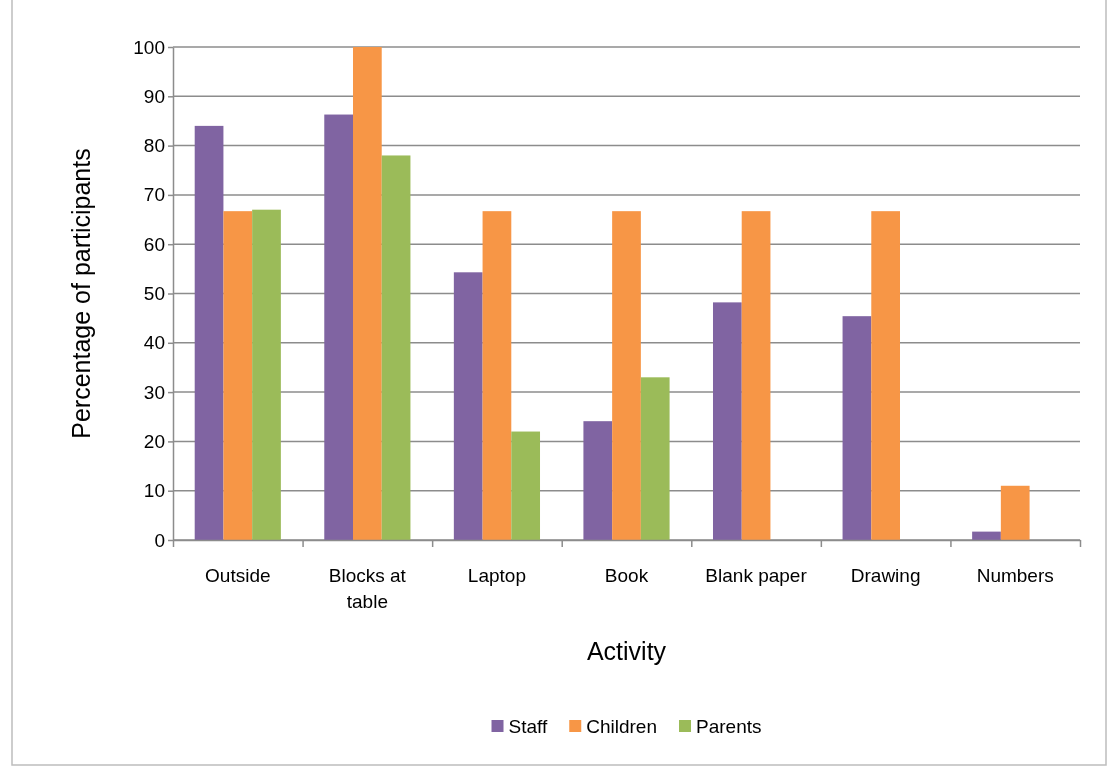  What do you see at coordinates (154, 392) in the screenshot?
I see `y-tick-label: 30` at bounding box center [154, 392].